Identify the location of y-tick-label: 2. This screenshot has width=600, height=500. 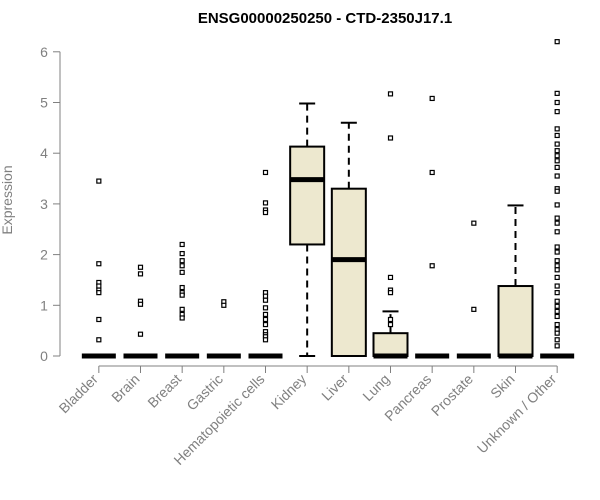
(44, 255).